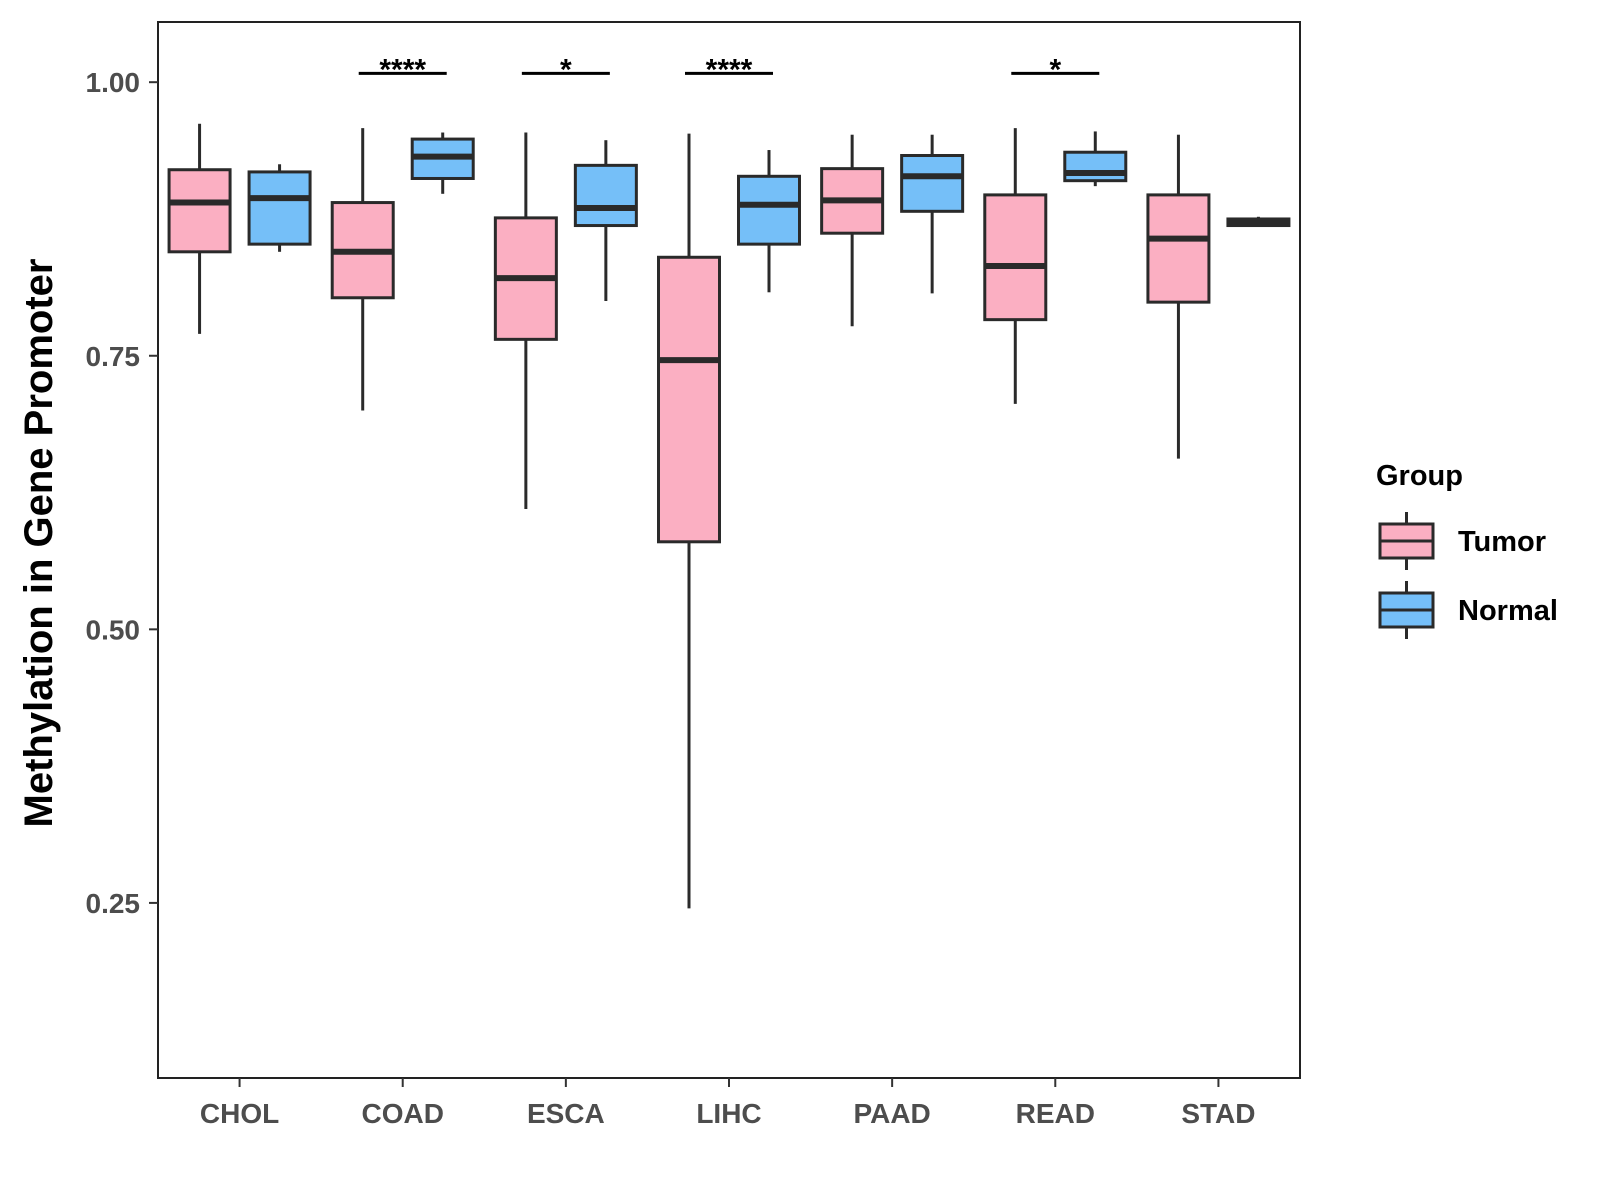  I want to click on legend-title: Group, so click(1419, 476).